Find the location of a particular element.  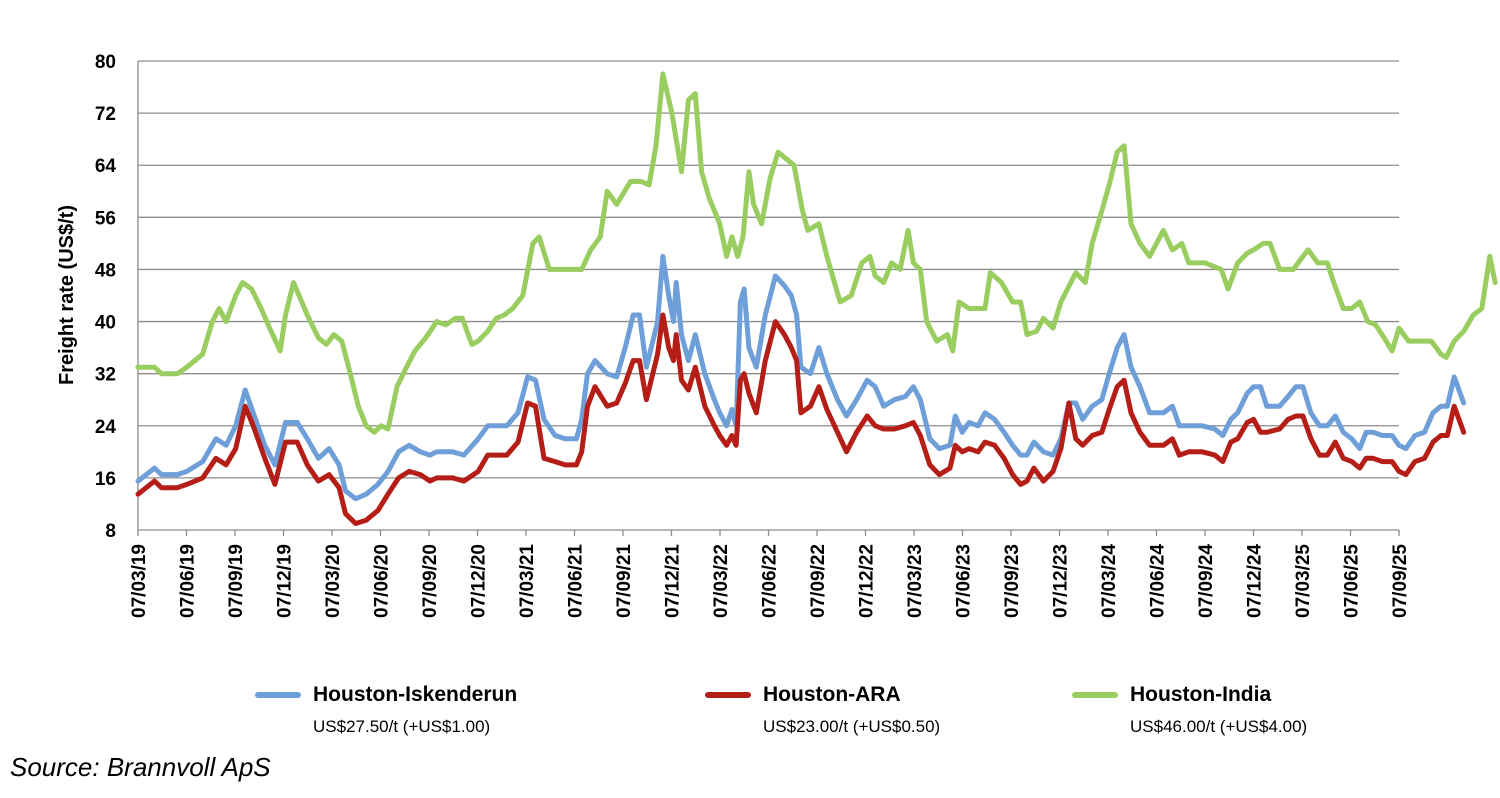

x-tick-label: 07/09/19 is located at coordinates (236, 581).